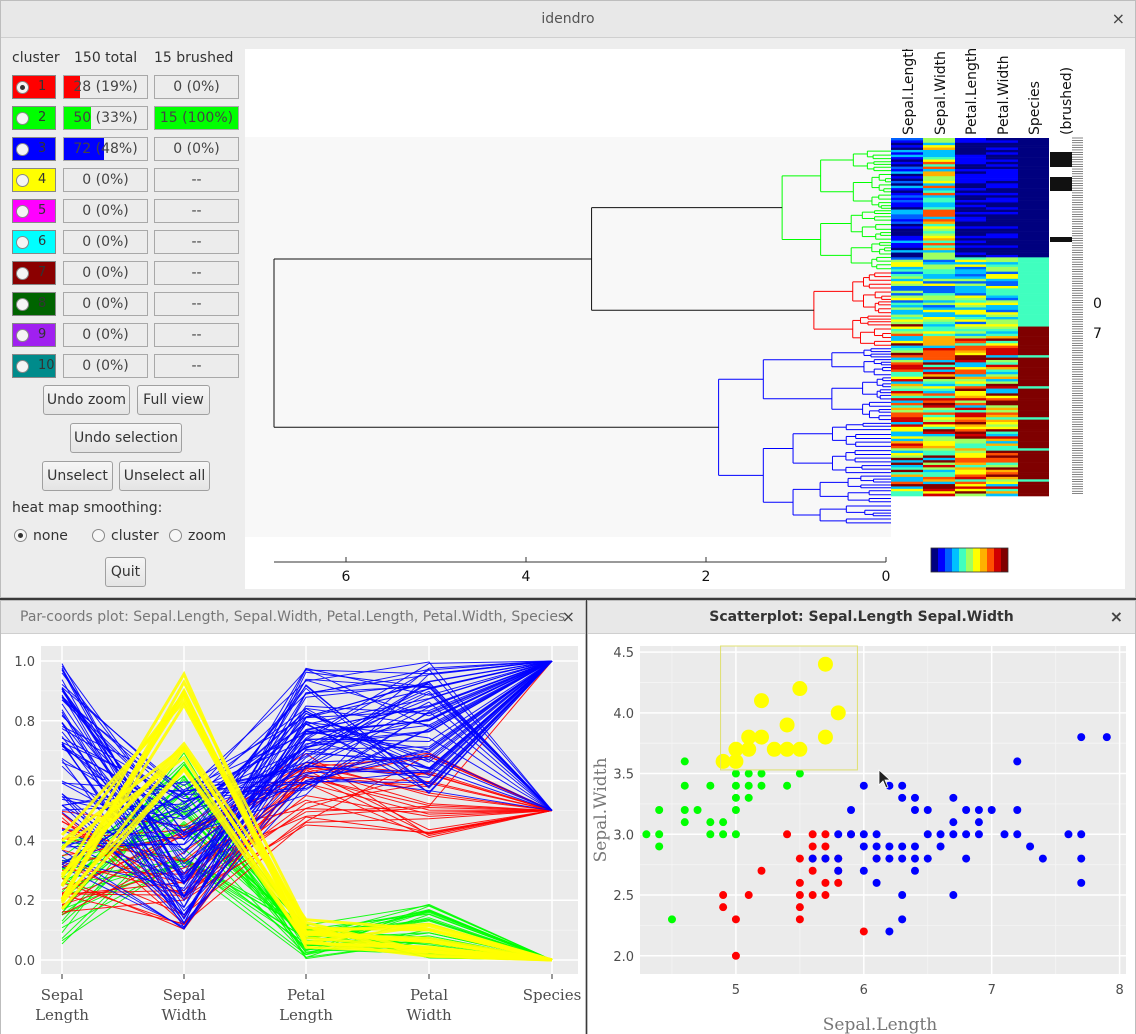 Image resolution: width=1136 pixels, height=1034 pixels. Describe the element at coordinates (568, 19) in the screenshot. I see `window-title: idendro` at that location.